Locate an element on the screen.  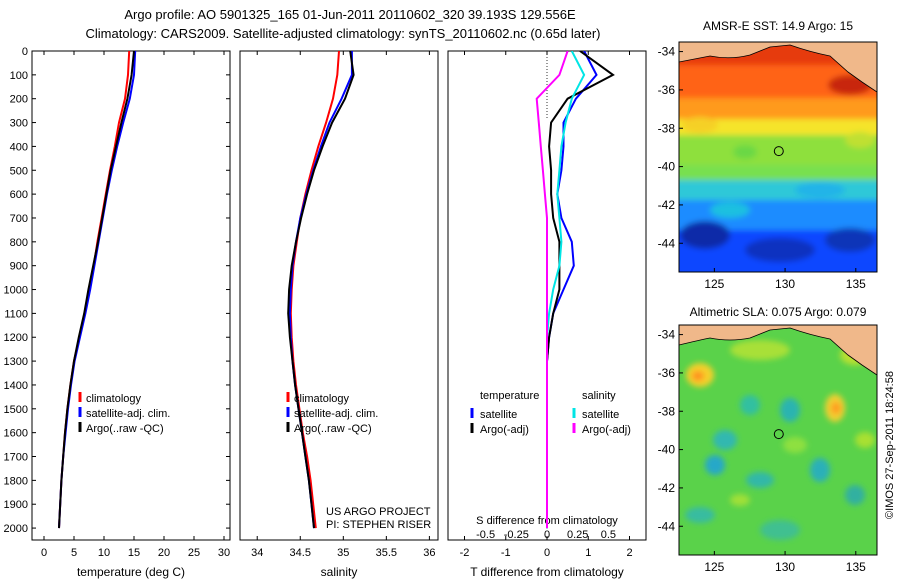
map-y-tick-label: -36 is located at coordinates (667, 373).